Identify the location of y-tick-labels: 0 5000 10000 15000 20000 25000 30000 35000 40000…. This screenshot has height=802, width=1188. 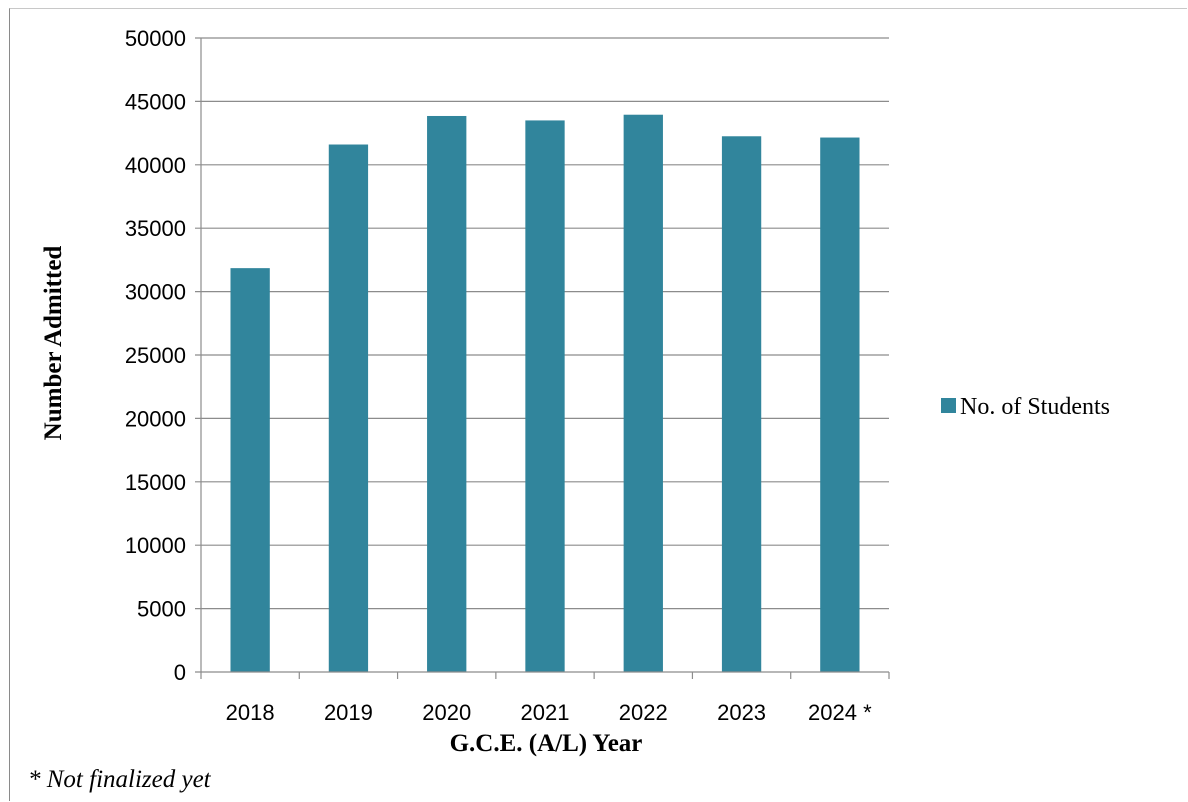
(155, 355).